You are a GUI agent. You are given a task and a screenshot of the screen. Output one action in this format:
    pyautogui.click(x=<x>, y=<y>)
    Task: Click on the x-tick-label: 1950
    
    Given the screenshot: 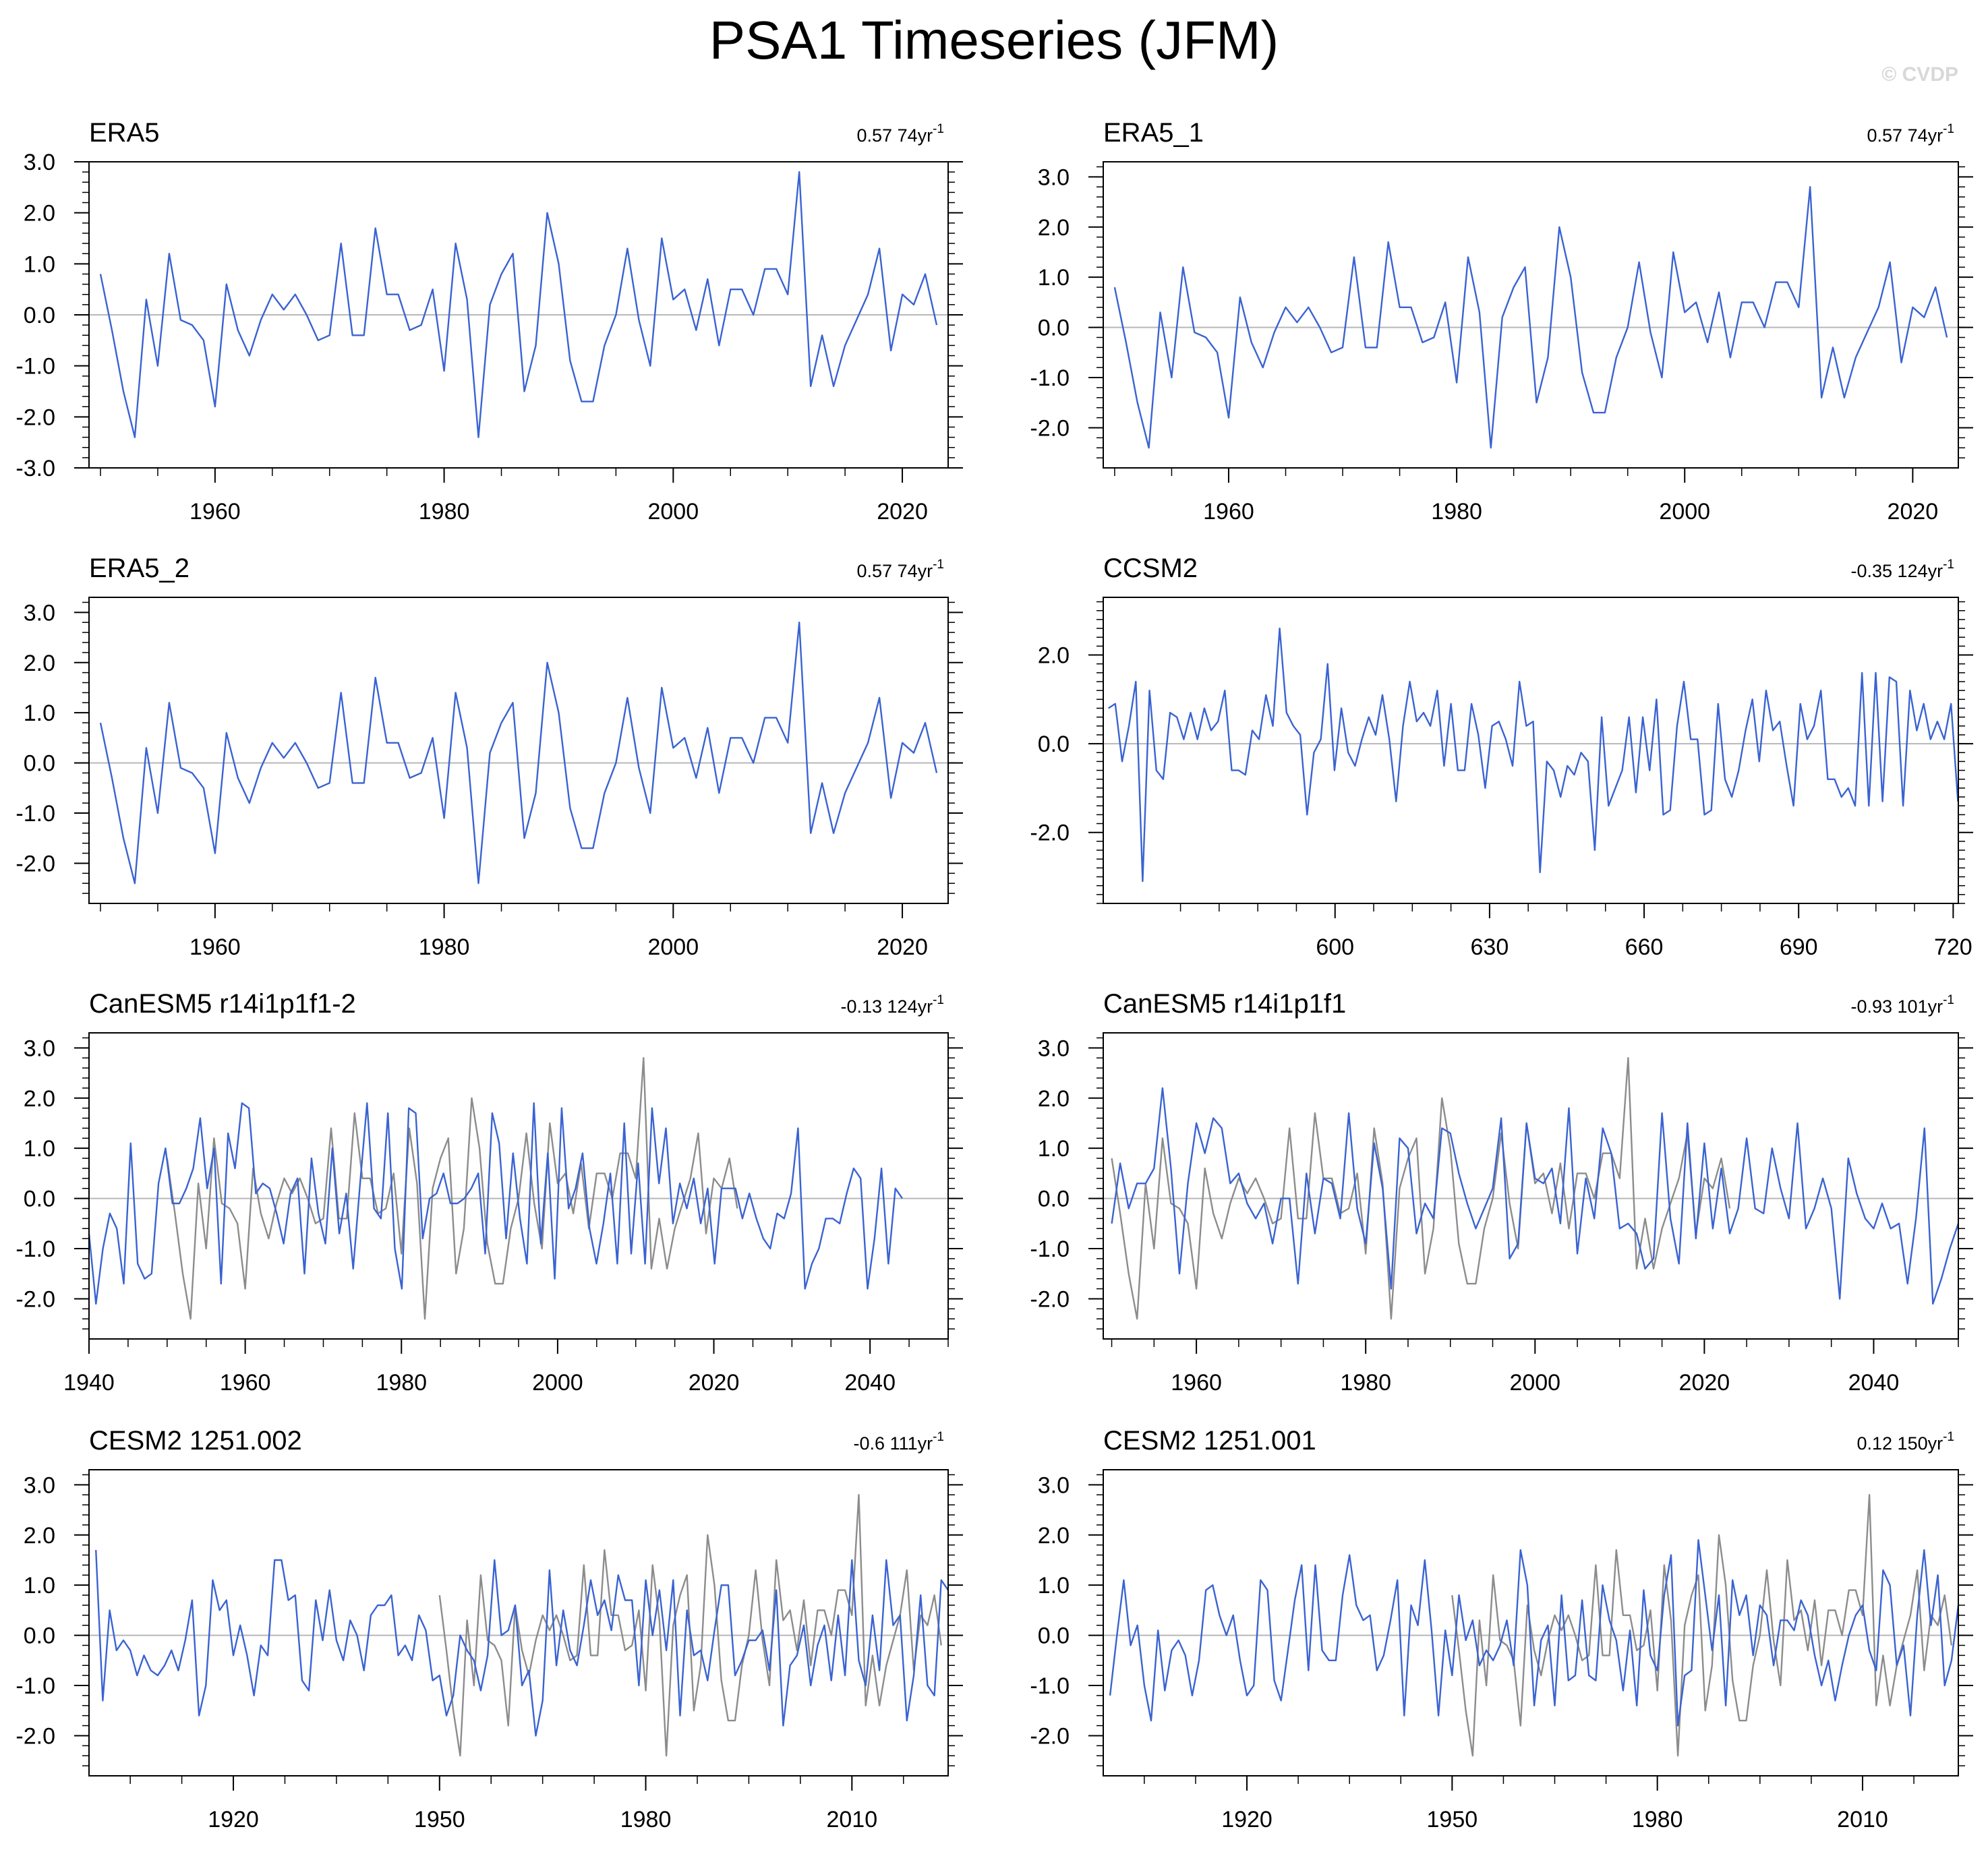 What is the action you would take?
    pyautogui.click(x=440, y=1819)
    